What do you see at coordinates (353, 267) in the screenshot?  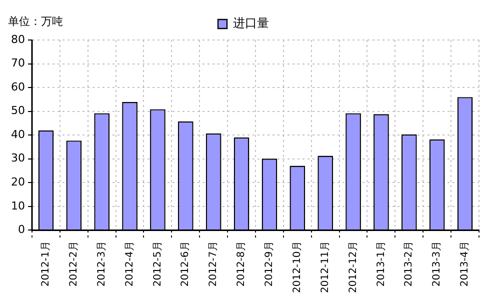 I see `x-tick-label: 2012-12月` at bounding box center [353, 267].